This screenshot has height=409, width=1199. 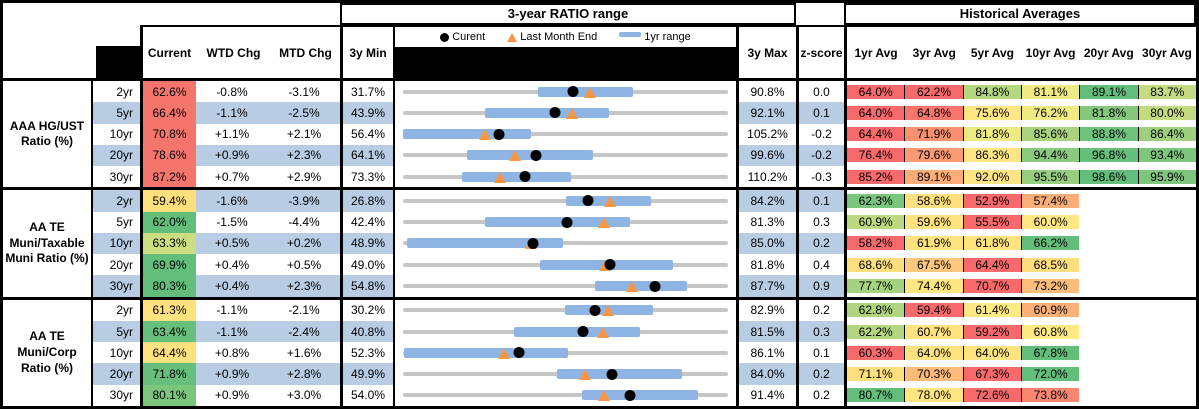 I want to click on avg-cell: 67.3%, so click(x=991, y=374).